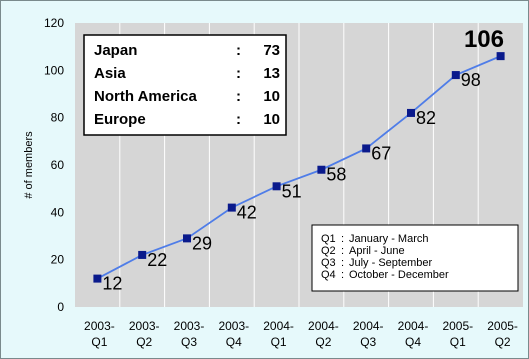  Describe the element at coordinates (328, 251) in the screenshot. I see `quarter-code: Q2` at that location.